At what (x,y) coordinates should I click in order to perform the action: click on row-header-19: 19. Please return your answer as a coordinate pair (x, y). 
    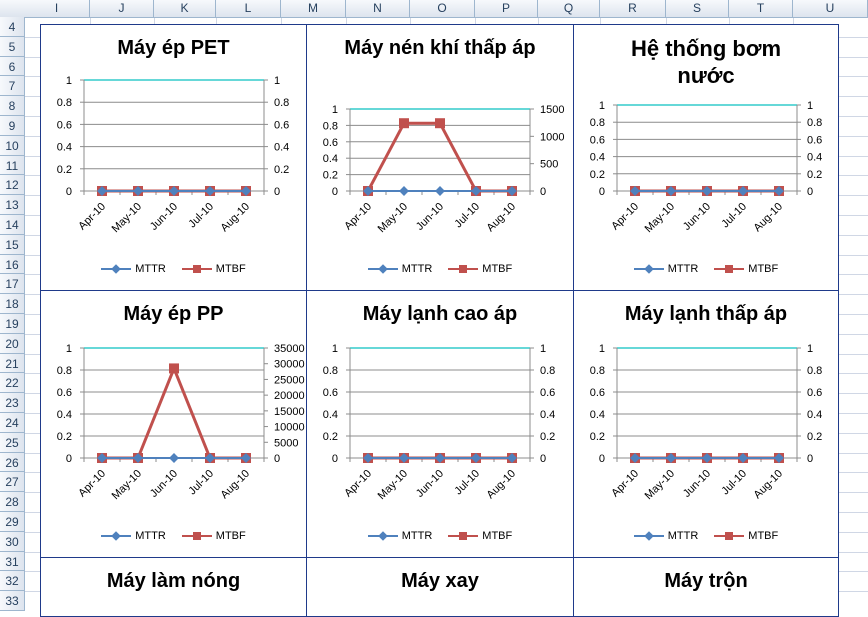
    Looking at the image, I should click on (12, 324).